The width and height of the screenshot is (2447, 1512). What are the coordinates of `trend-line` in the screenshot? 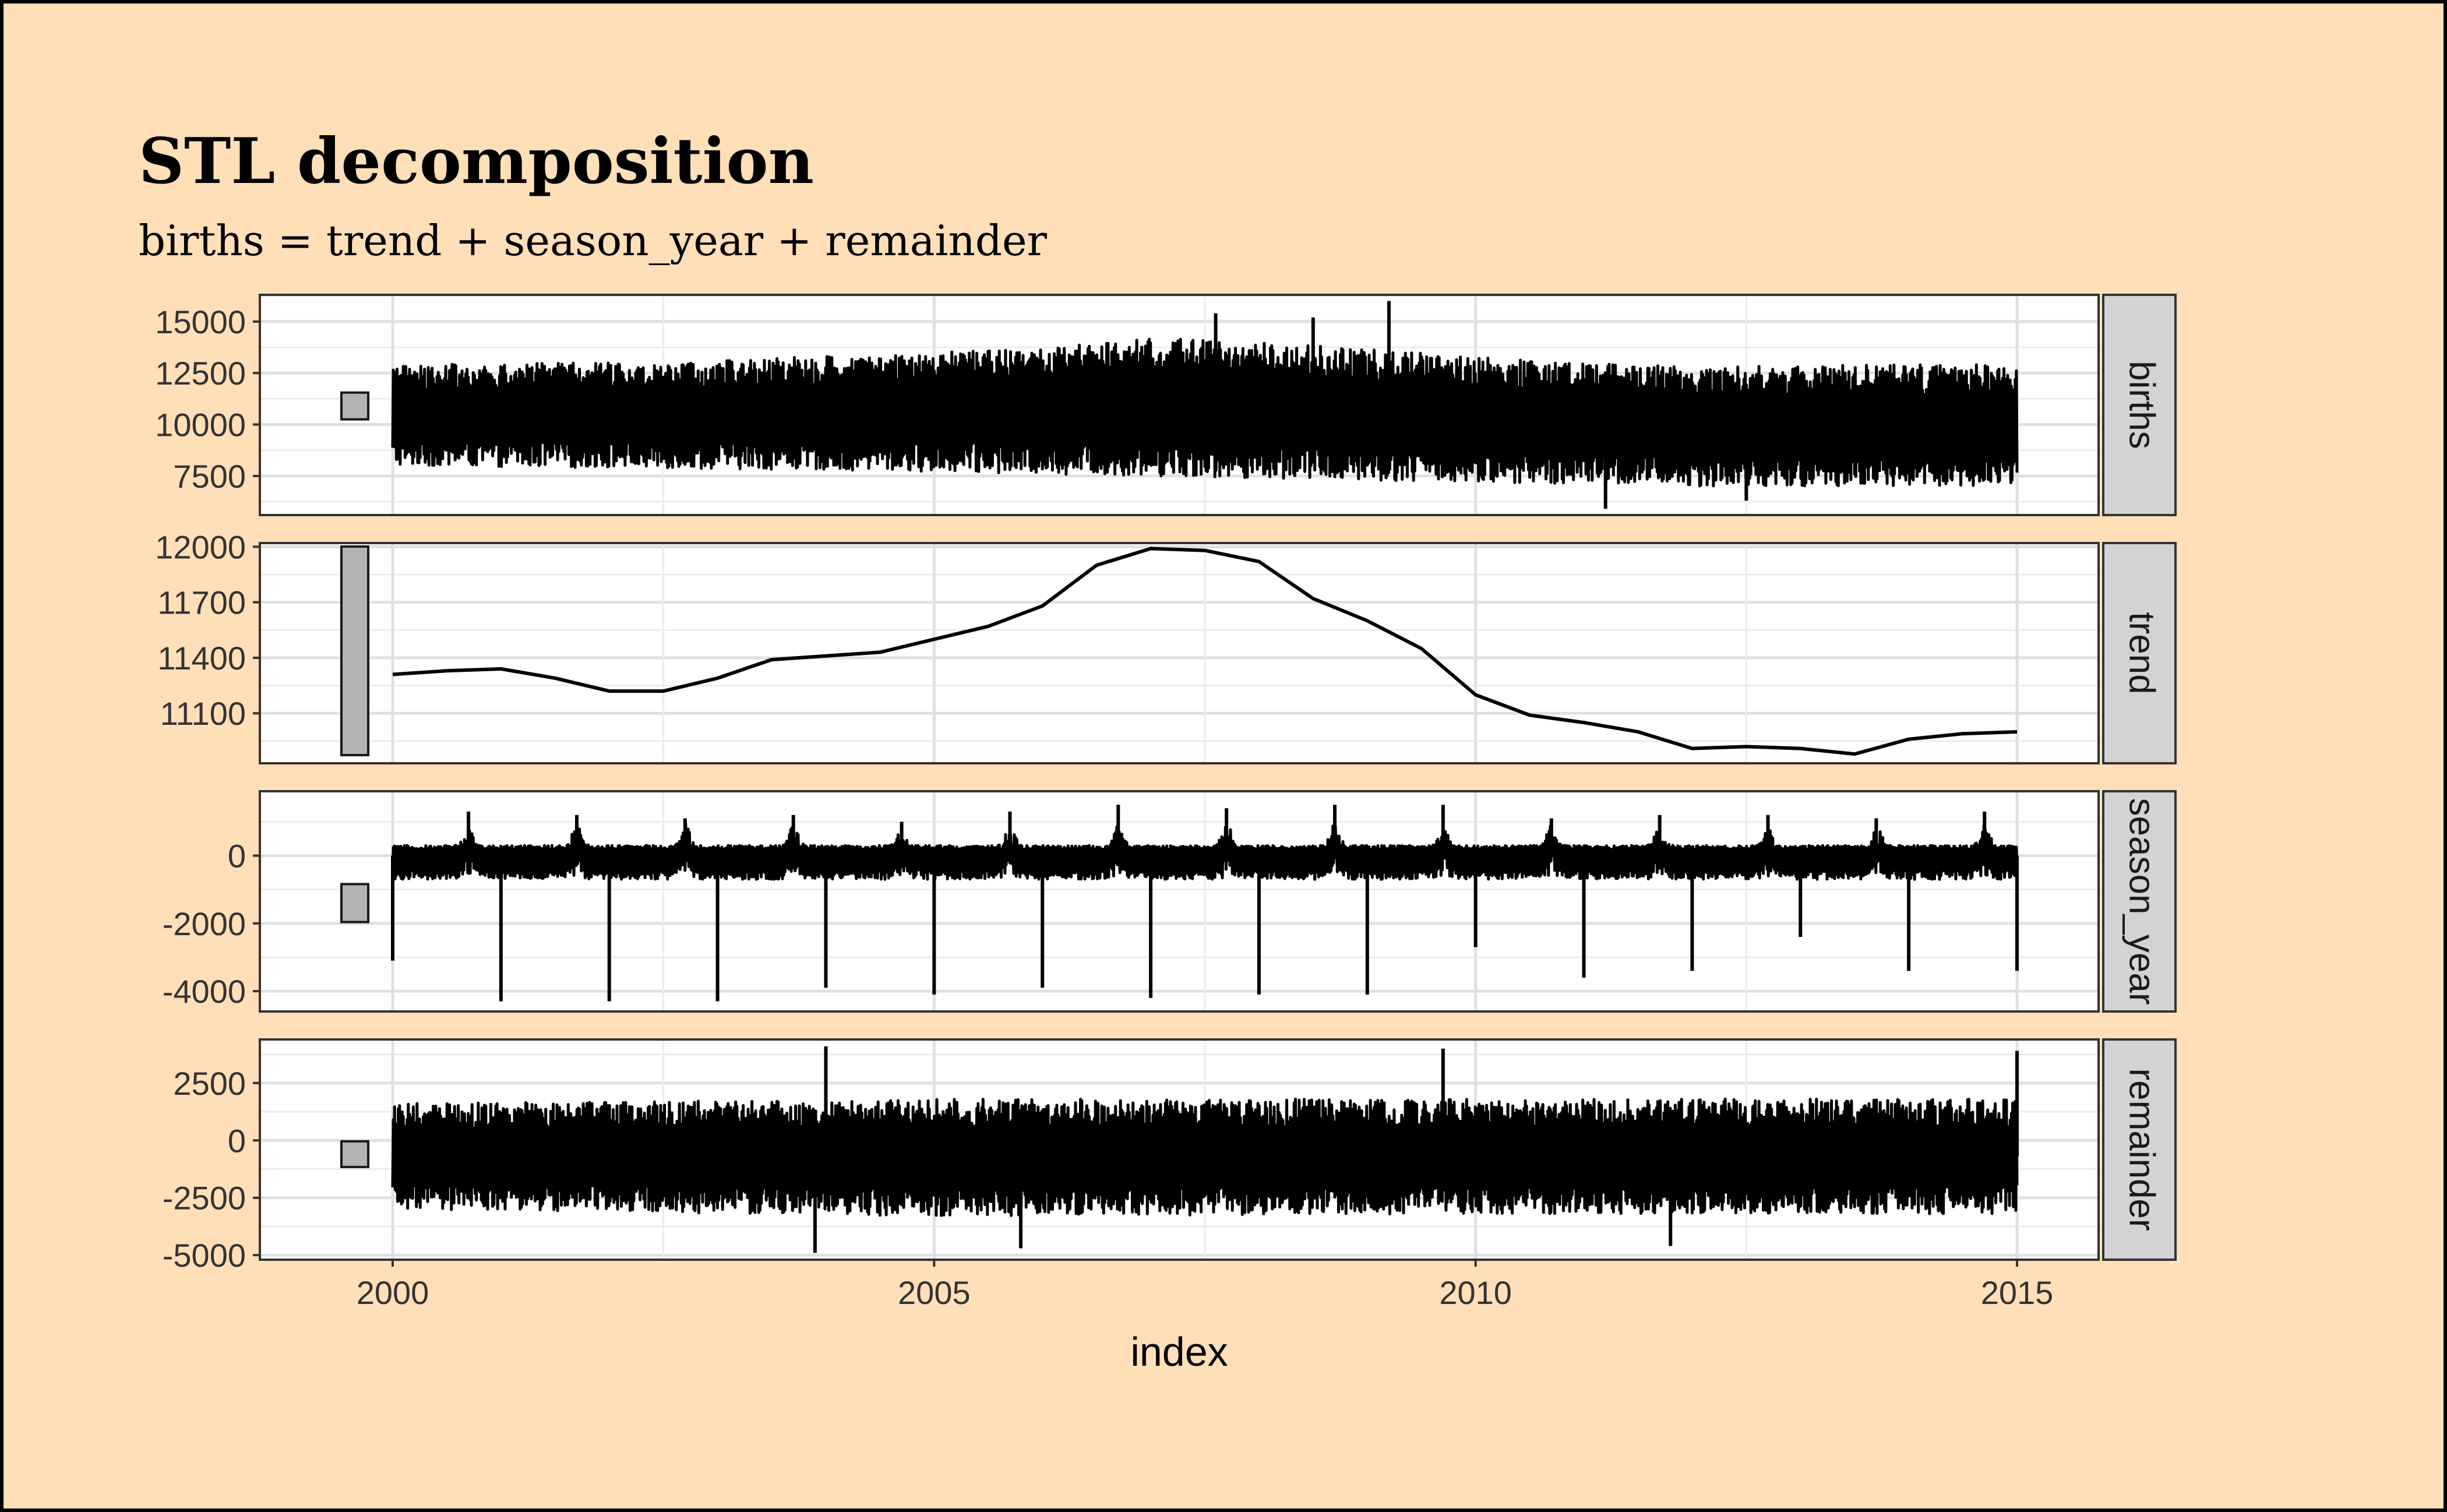 It's located at (1205, 651).